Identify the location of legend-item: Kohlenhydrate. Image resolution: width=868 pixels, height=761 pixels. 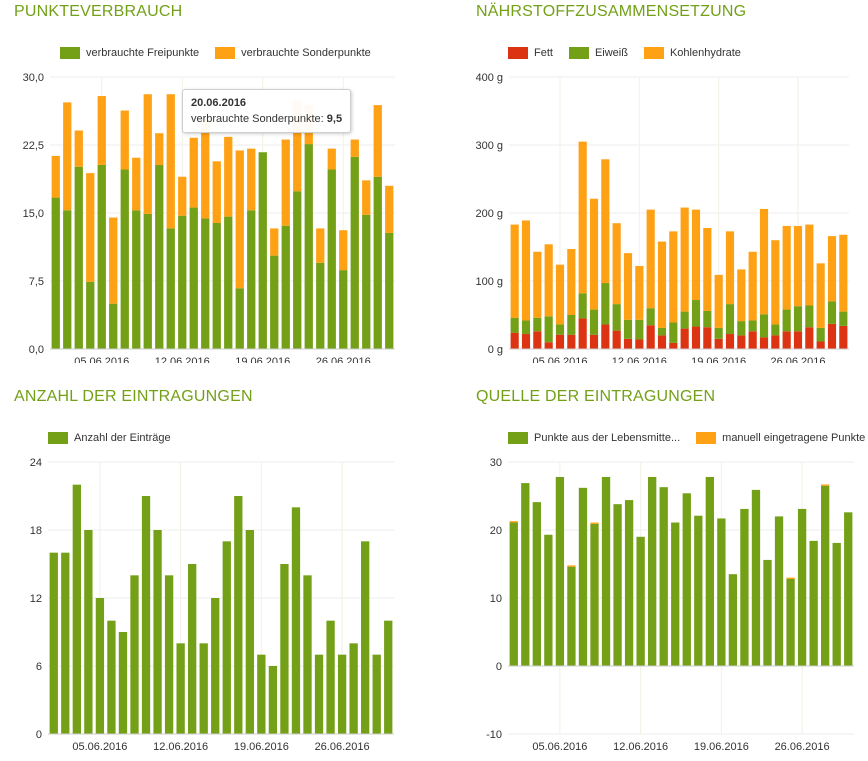
(692, 53).